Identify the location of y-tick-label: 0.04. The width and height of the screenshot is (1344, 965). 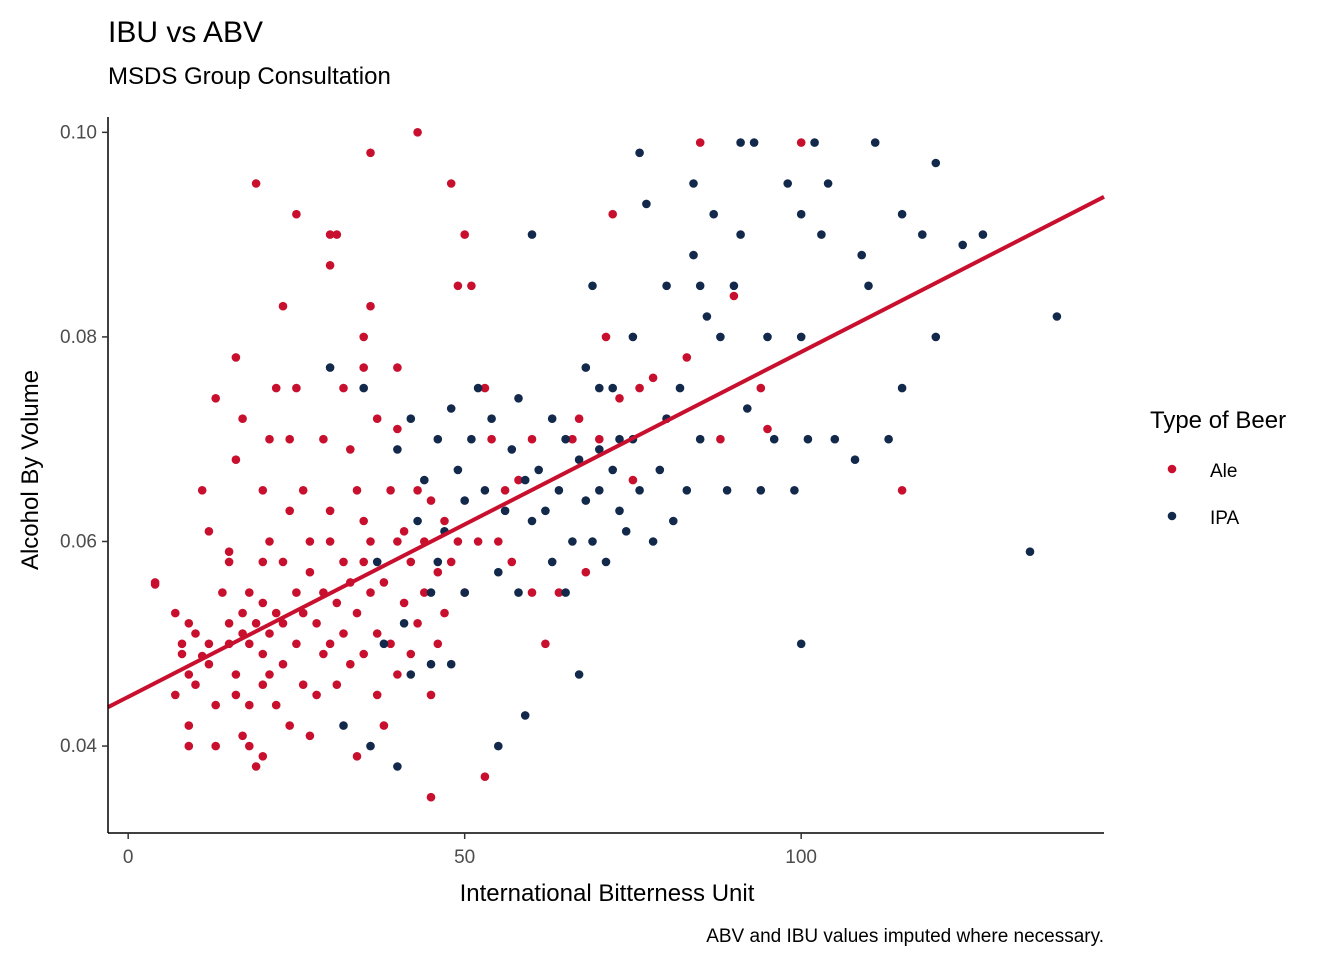
(78, 746).